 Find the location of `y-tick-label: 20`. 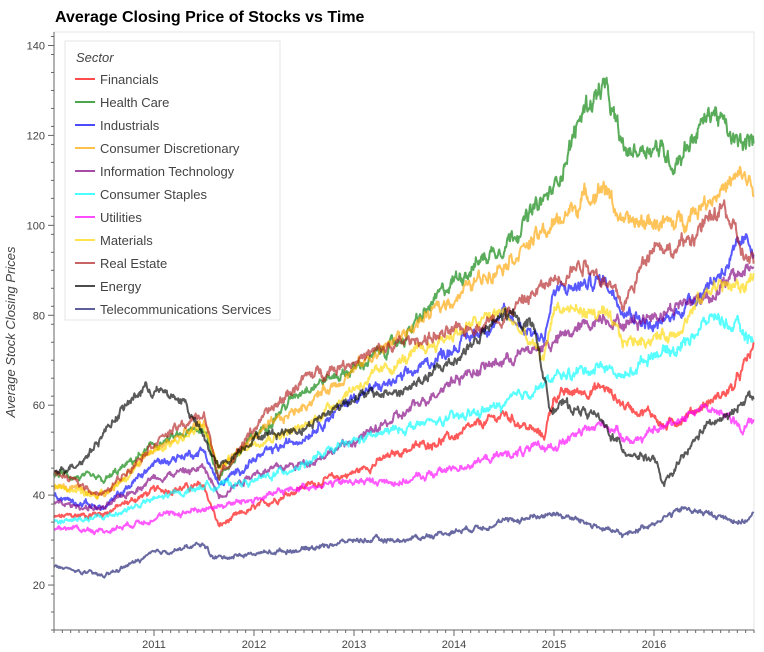

y-tick-label: 20 is located at coordinates (39, 586).